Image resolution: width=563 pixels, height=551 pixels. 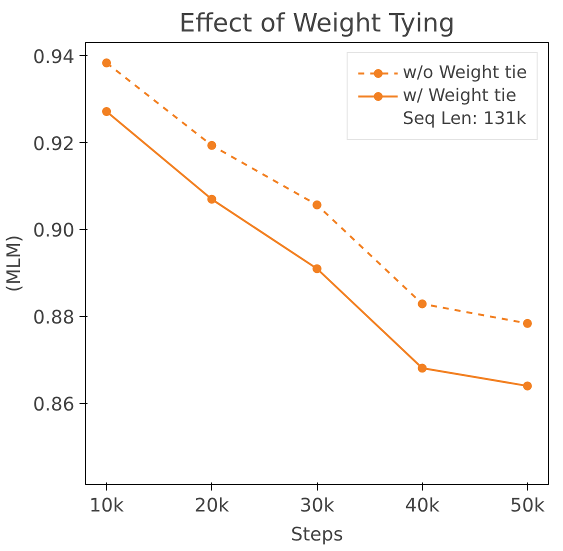 What do you see at coordinates (212, 506) in the screenshot?
I see `x-tick-label: 20k` at bounding box center [212, 506].